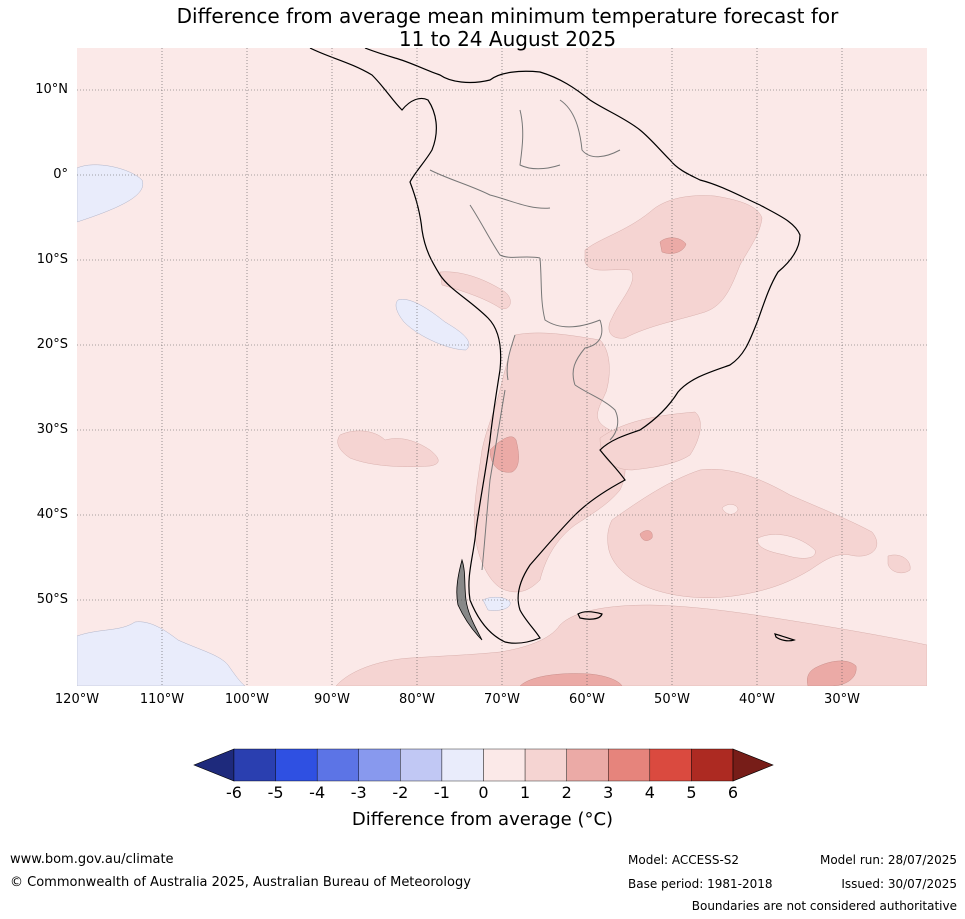 The height and width of the screenshot is (919, 965). Describe the element at coordinates (275, 792) in the screenshot. I see `colorbar-tick-label: -5` at that location.